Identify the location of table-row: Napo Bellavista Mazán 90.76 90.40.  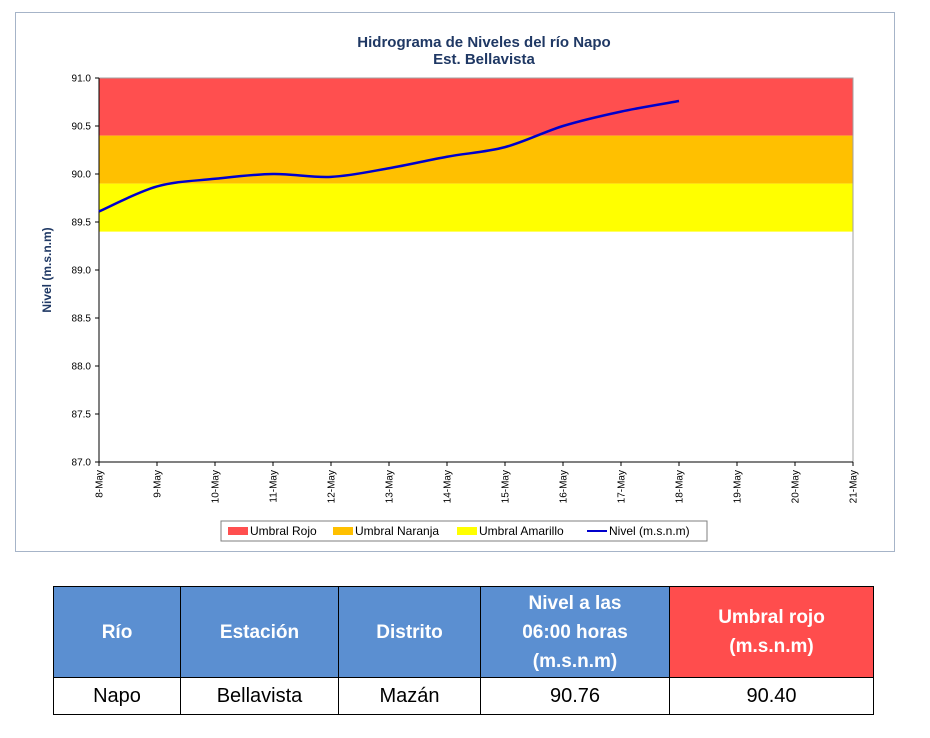
(463, 696).